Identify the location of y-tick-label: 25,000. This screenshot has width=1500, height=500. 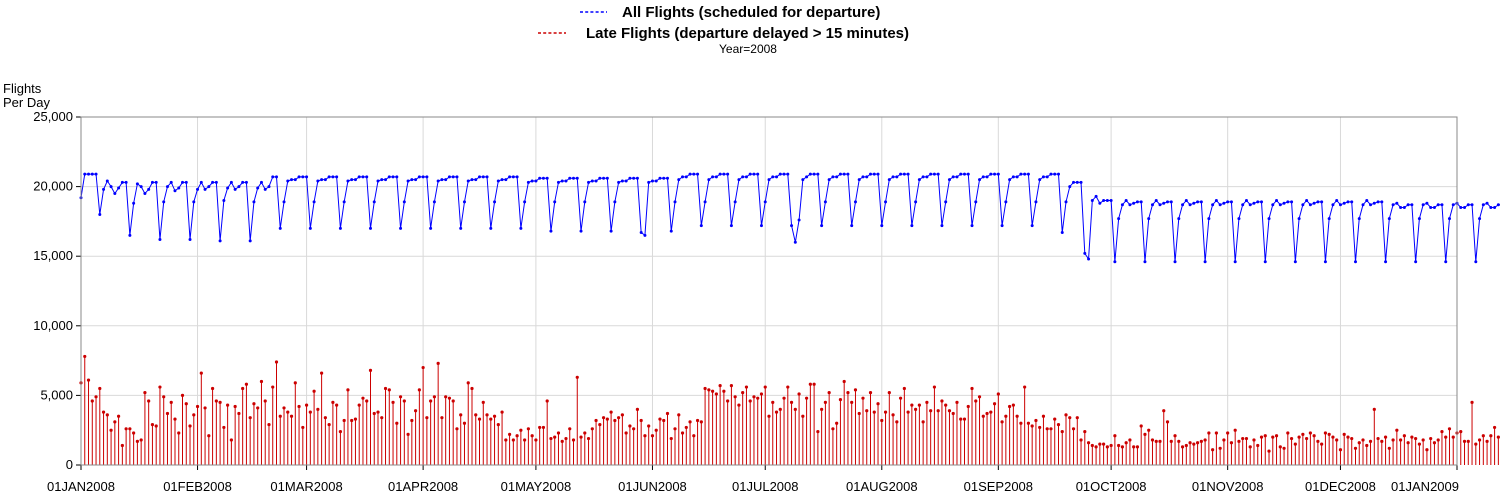
(53, 116).